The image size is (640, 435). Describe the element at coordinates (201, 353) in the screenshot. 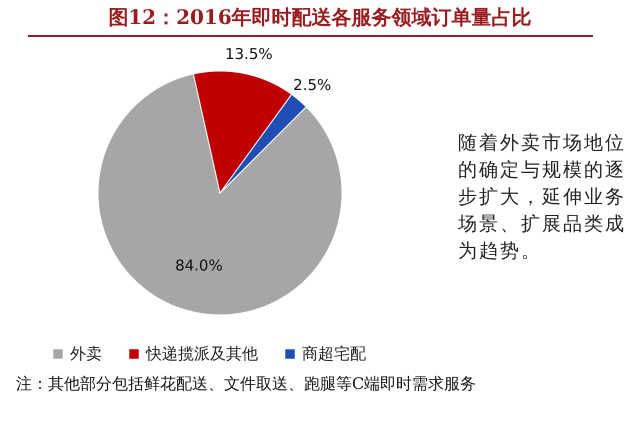

I see `legend-label: 快递揽派及其他` at that location.